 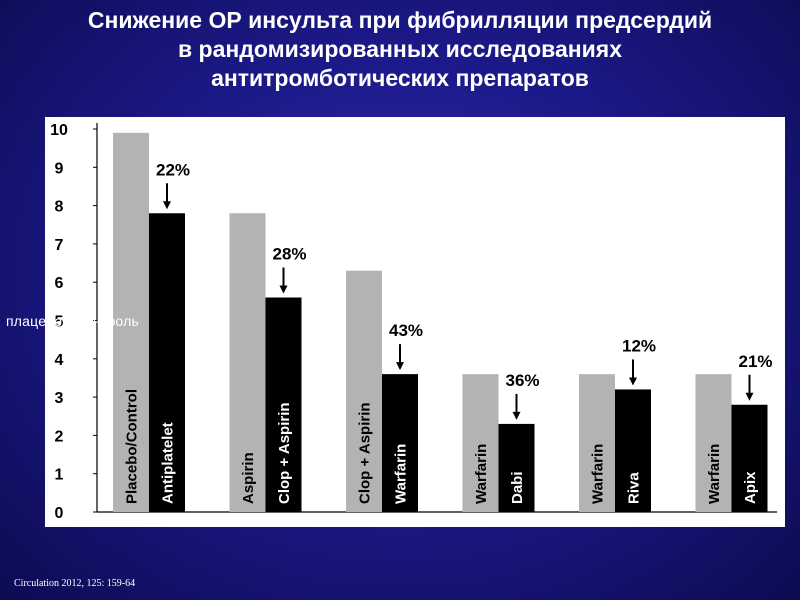 I want to click on title-line-3: антитромботических препаратов, so click(x=400, y=78).